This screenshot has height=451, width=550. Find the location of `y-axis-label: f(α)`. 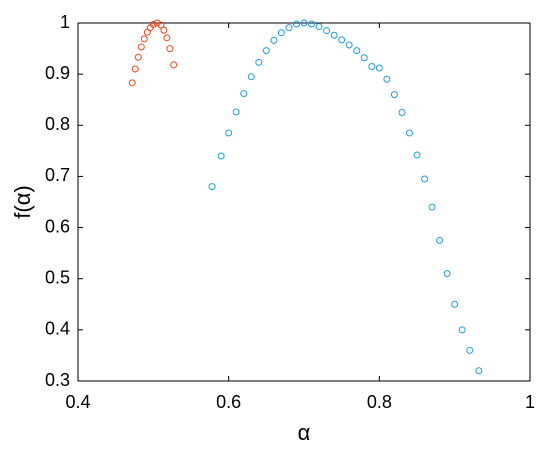

y-axis-label: f(α) is located at coordinates (22, 201).